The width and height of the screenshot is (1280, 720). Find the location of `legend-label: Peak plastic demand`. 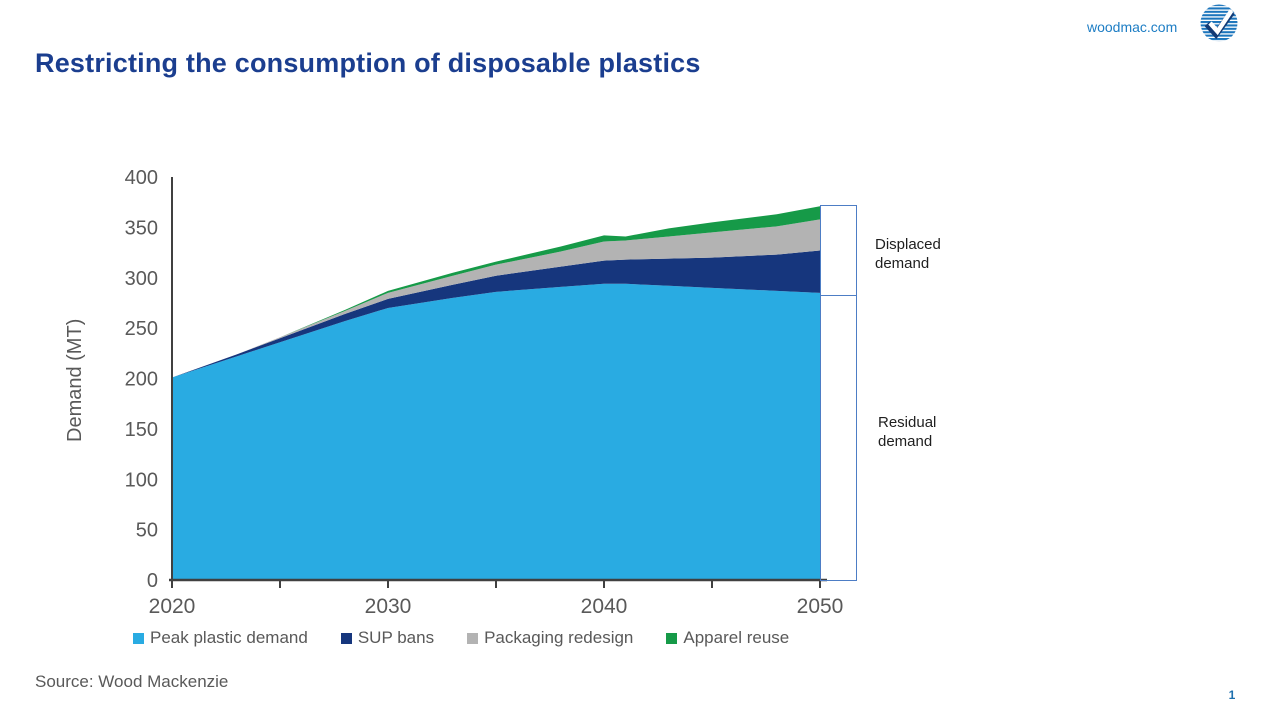

legend-label: Peak plastic demand is located at coordinates (229, 637).